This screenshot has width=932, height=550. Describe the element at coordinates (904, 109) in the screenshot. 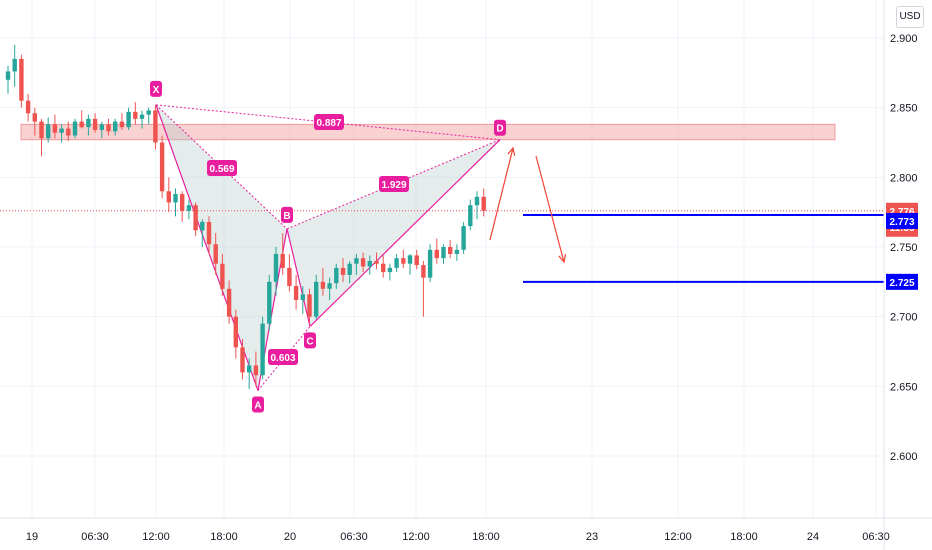

I see `y-tick-label: 2.850` at that location.